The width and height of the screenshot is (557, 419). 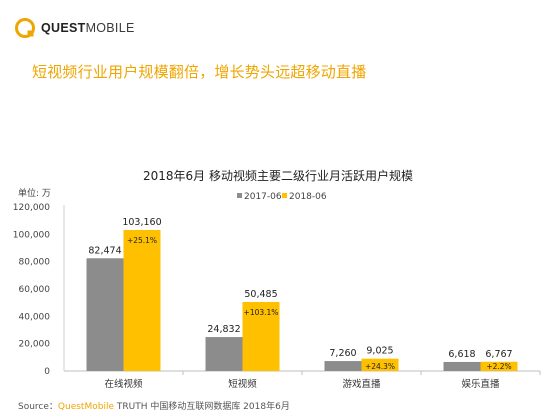 What do you see at coordinates (25, 28) in the screenshot?
I see `quest-mobile-logo-icon` at bounding box center [25, 28].